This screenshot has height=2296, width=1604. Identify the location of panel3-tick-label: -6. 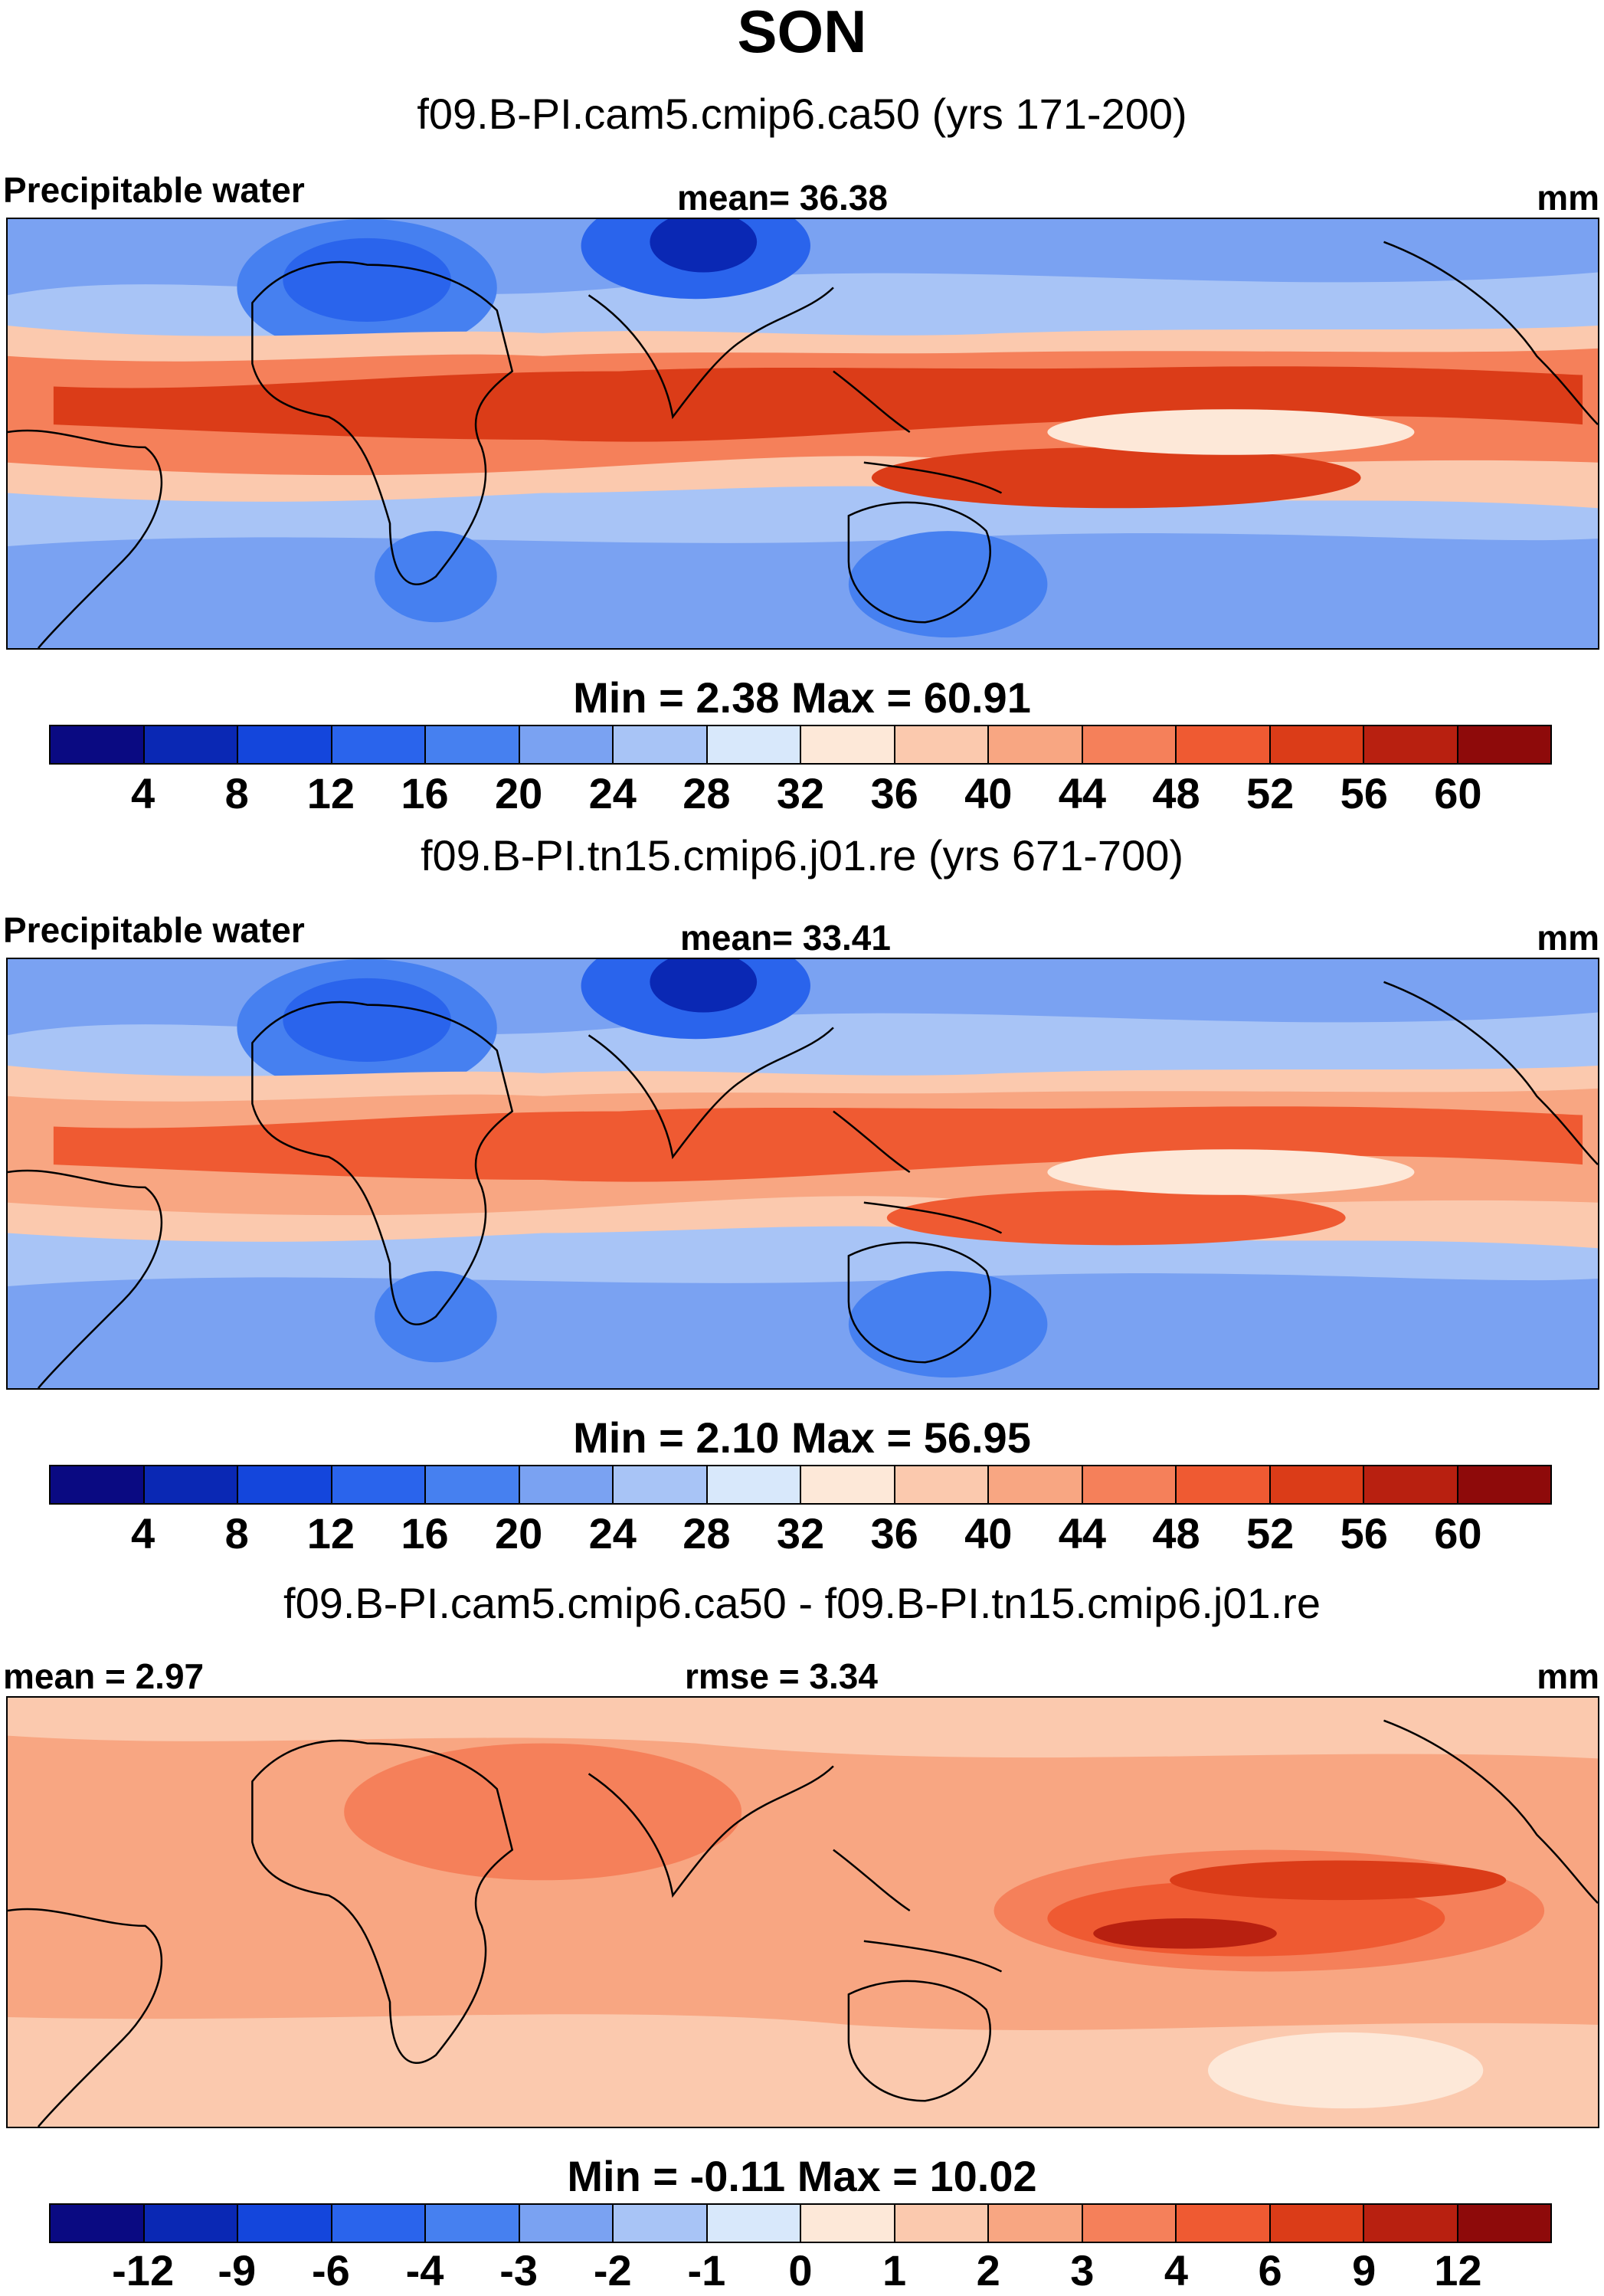
(330, 2270).